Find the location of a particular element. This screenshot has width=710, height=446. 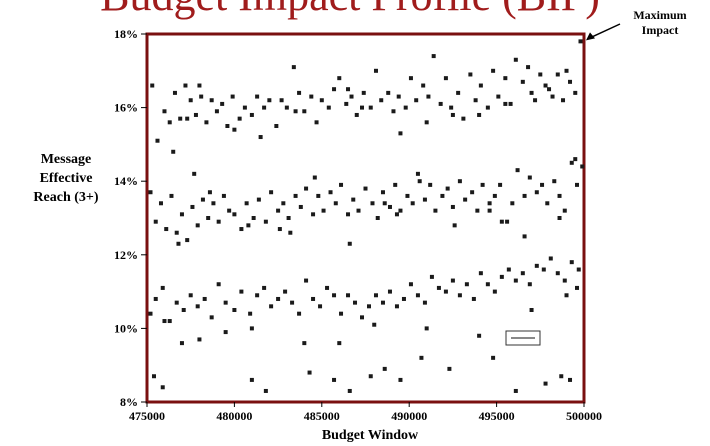

x-tick-label: 480000 is located at coordinates (234, 416).